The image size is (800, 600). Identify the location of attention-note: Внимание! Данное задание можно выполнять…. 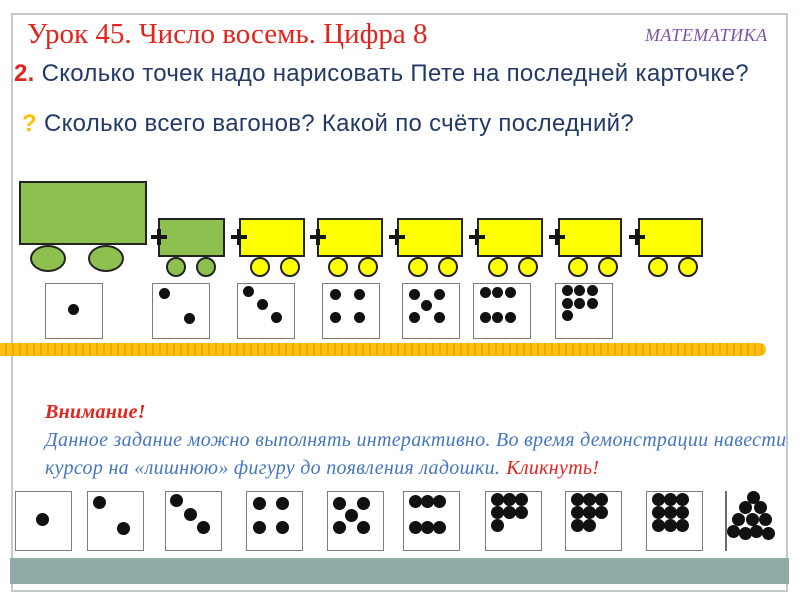
(415, 440).